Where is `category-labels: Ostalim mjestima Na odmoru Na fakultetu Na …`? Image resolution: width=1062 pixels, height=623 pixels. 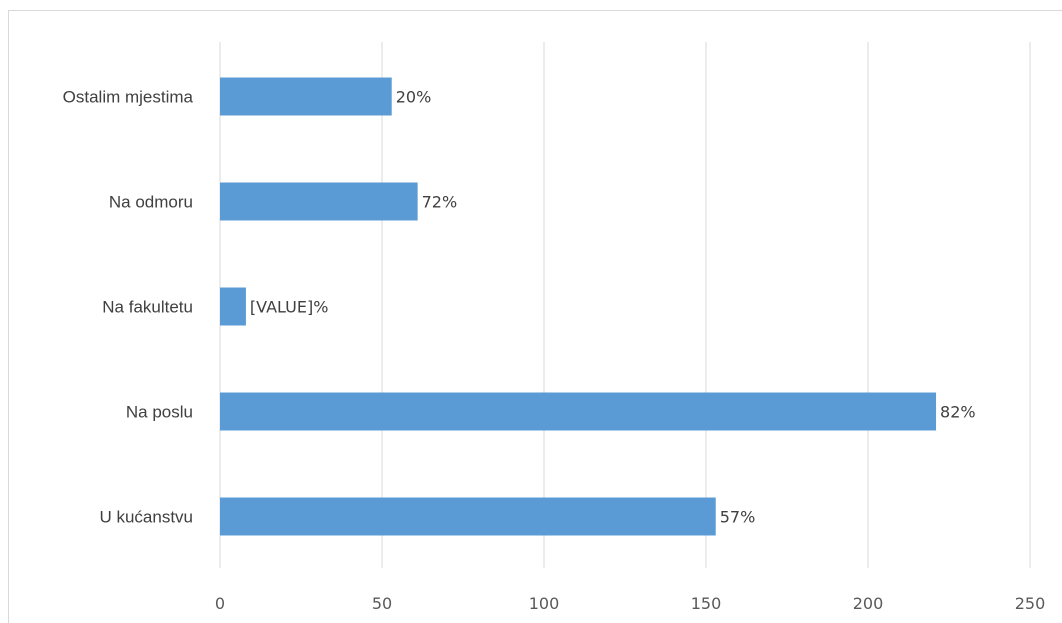
category-labels: Ostalim mjestima Na odmoru Na fakultetu Na … is located at coordinates (128, 307).